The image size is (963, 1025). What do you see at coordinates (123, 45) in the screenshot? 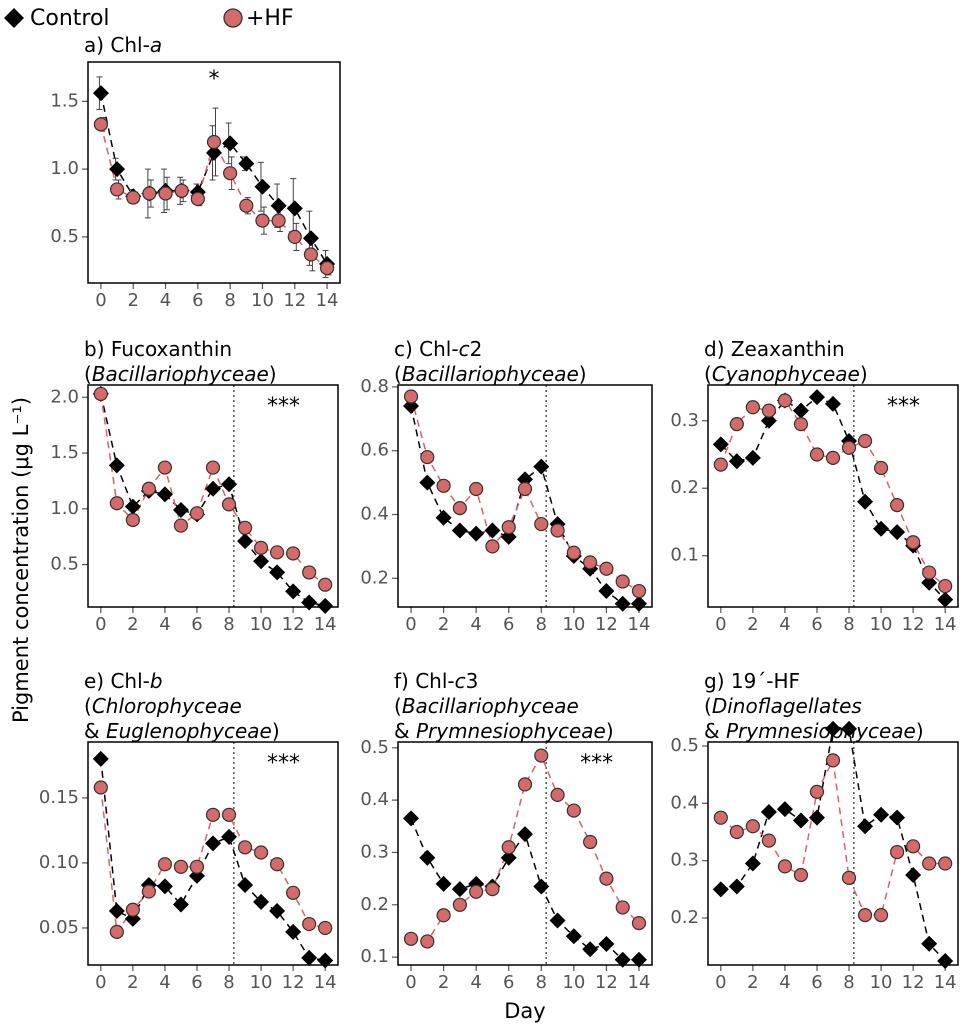
I see `panel-title: a) Chl-a` at bounding box center [123, 45].